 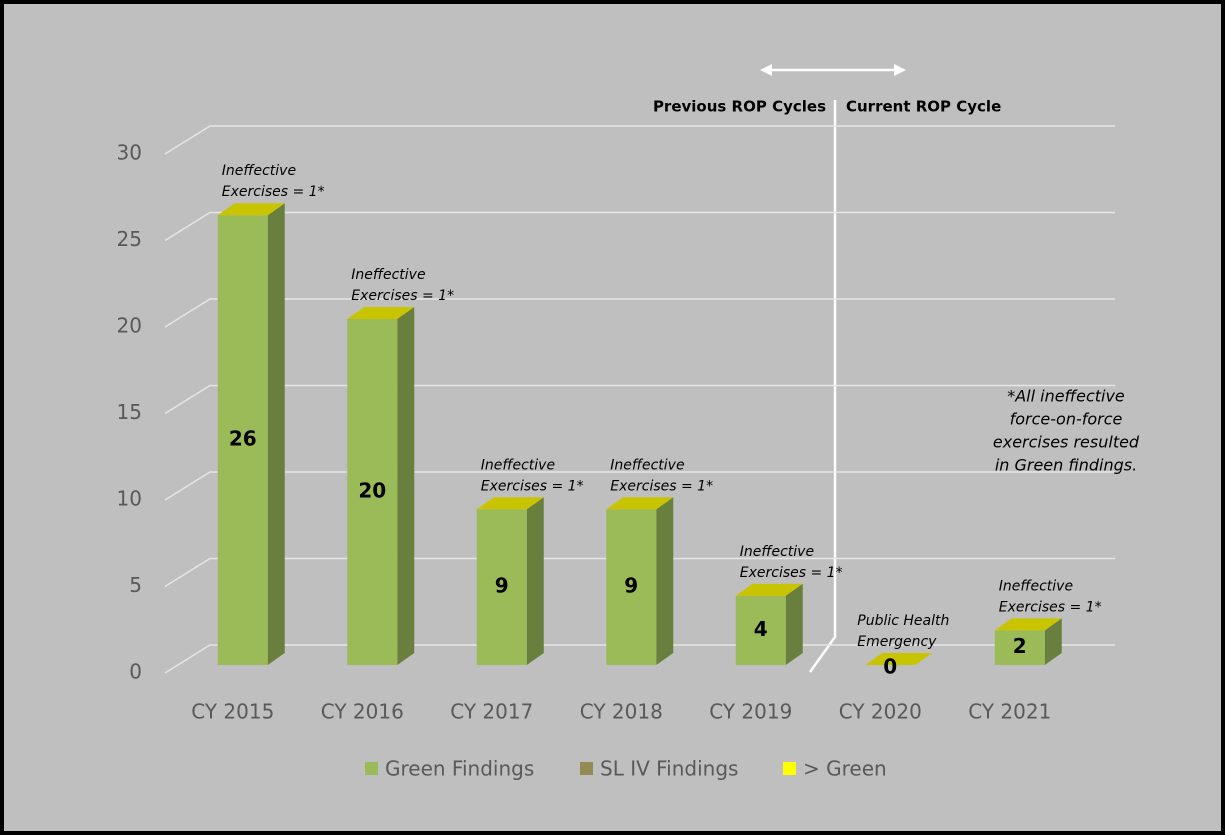 I want to click on bar-annotation: Emergency, so click(x=897, y=642).